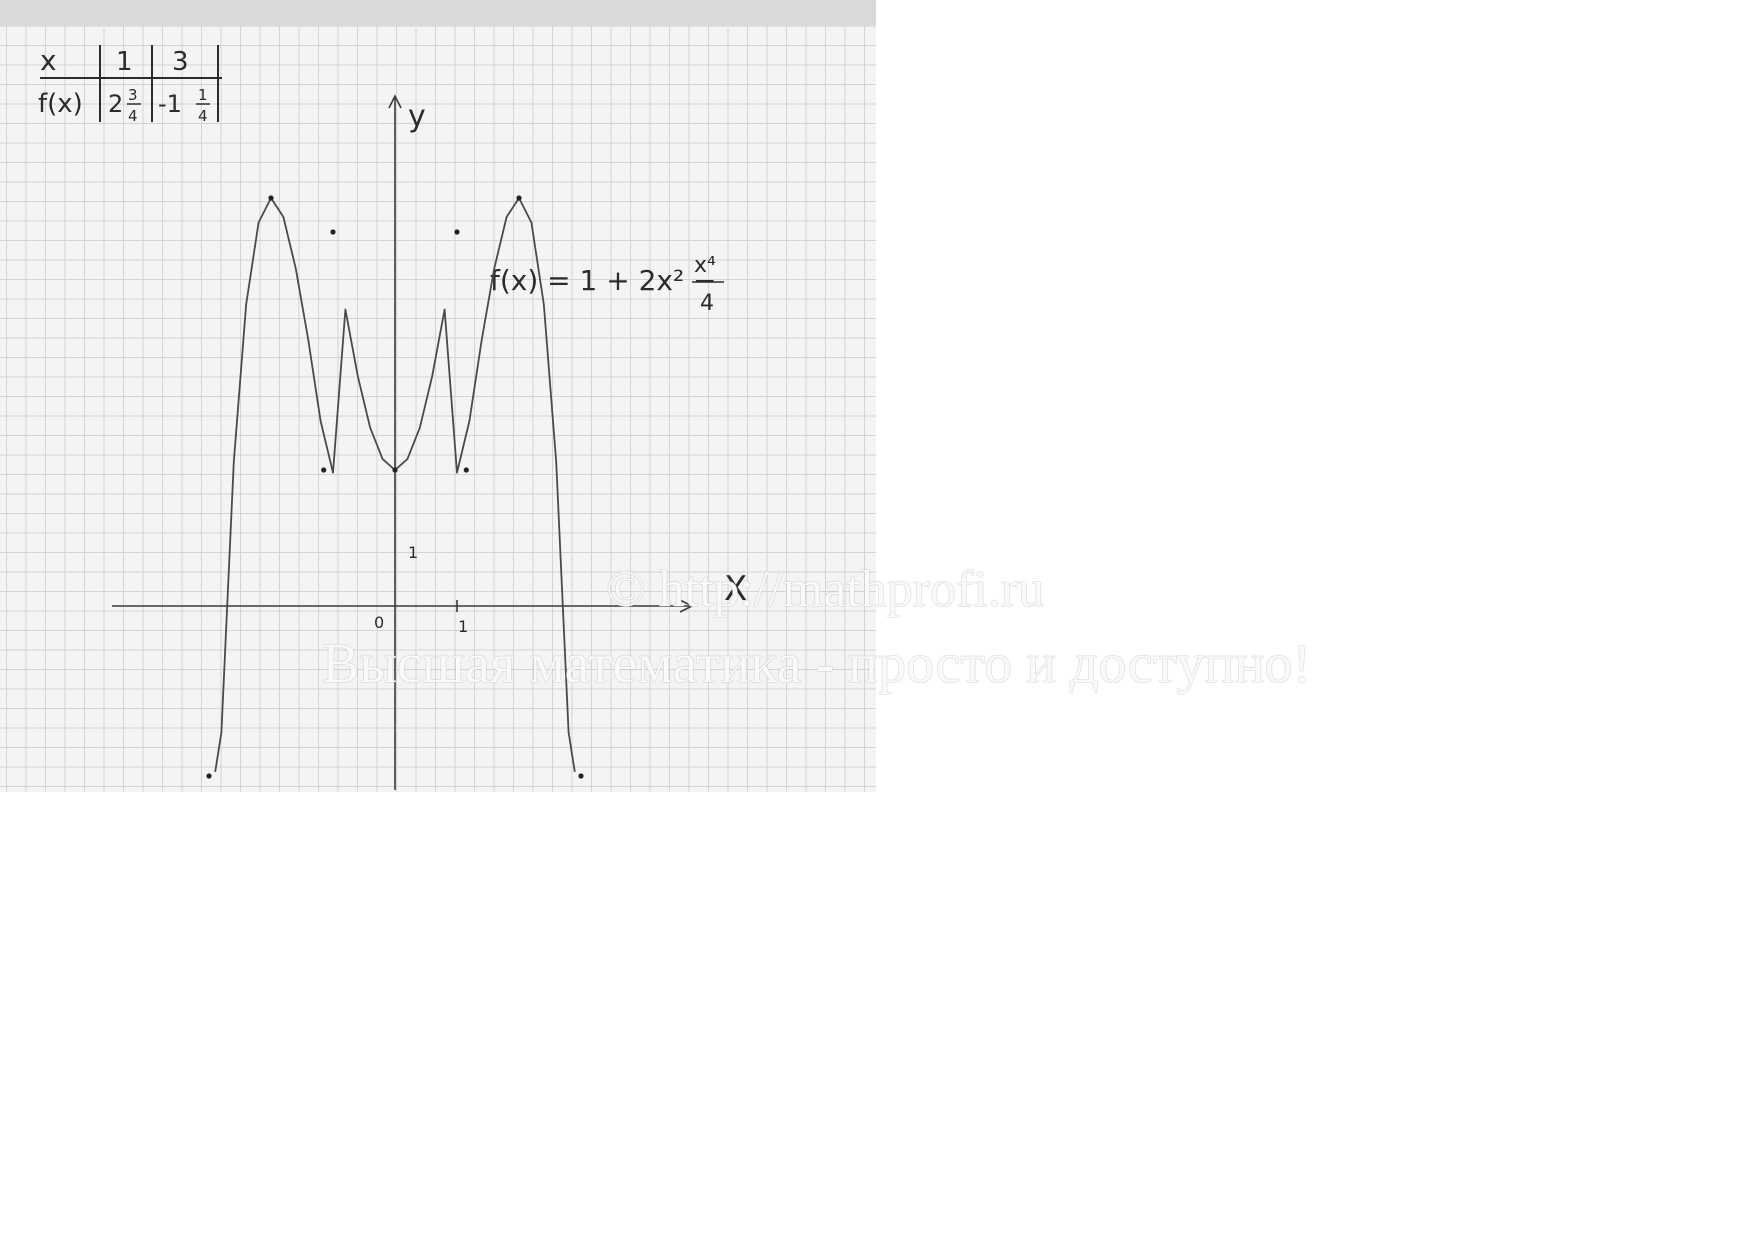 The image size is (1755, 1244). Describe the element at coordinates (603, 280) in the screenshot. I see `function-label-main: f(x) = 1 + 2x² −` at that location.